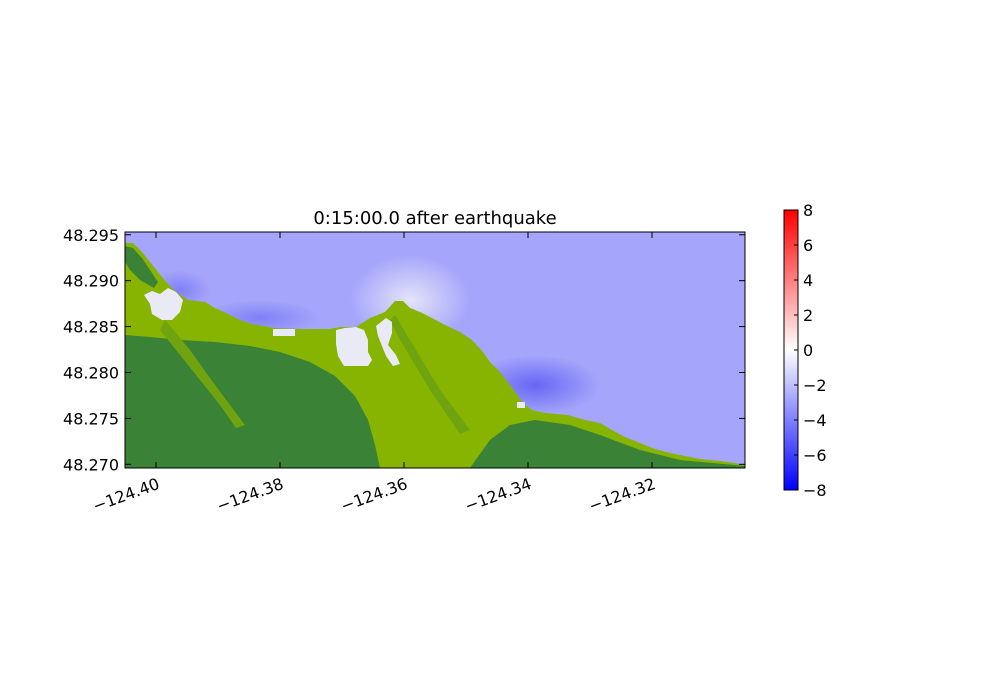  What do you see at coordinates (91, 281) in the screenshot?
I see `y-tick-label: 48.290` at bounding box center [91, 281].